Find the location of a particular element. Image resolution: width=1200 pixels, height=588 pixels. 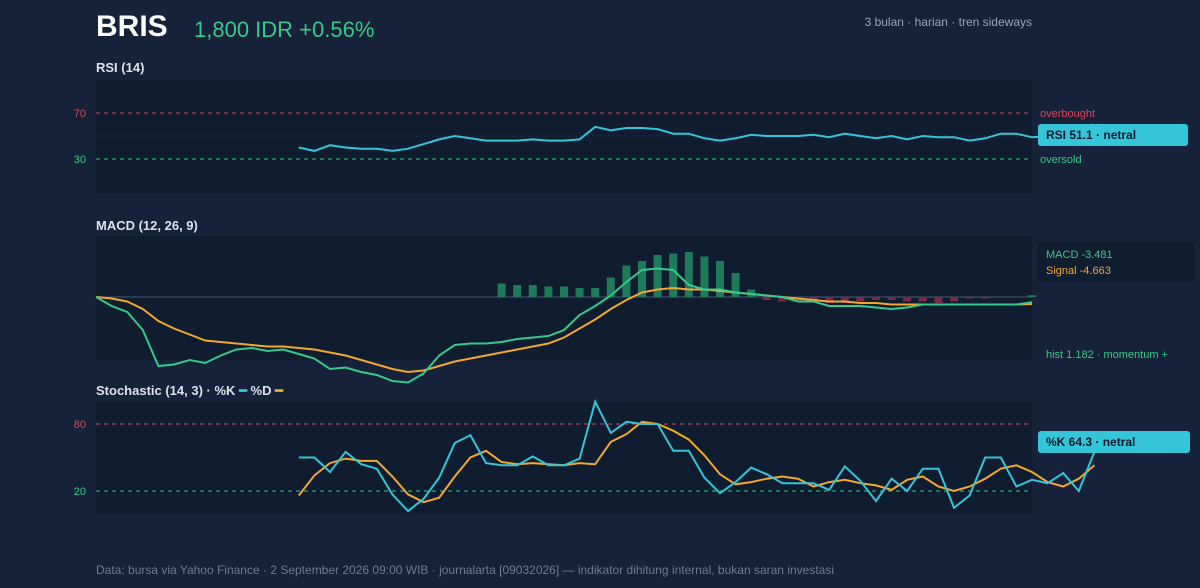

stoch-title-text: Stochastic (14, 3) · %K is located at coordinates (166, 390).